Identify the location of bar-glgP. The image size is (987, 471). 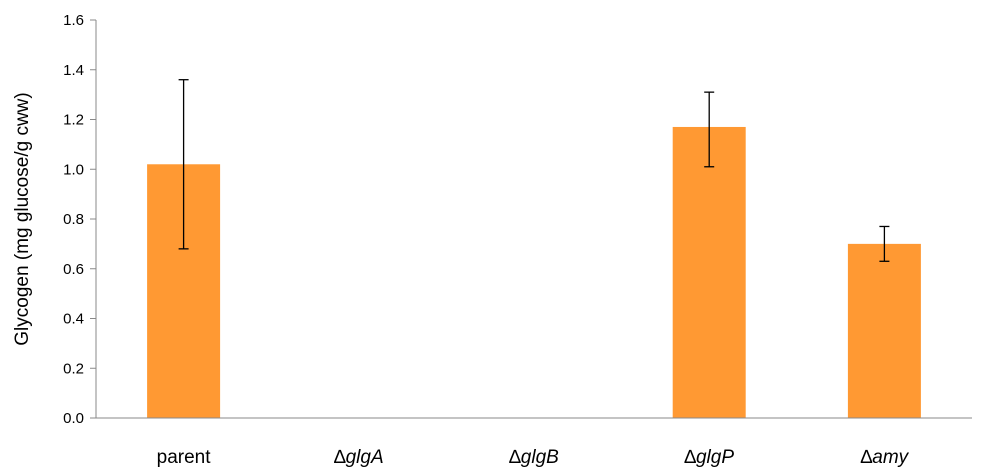
(709, 272).